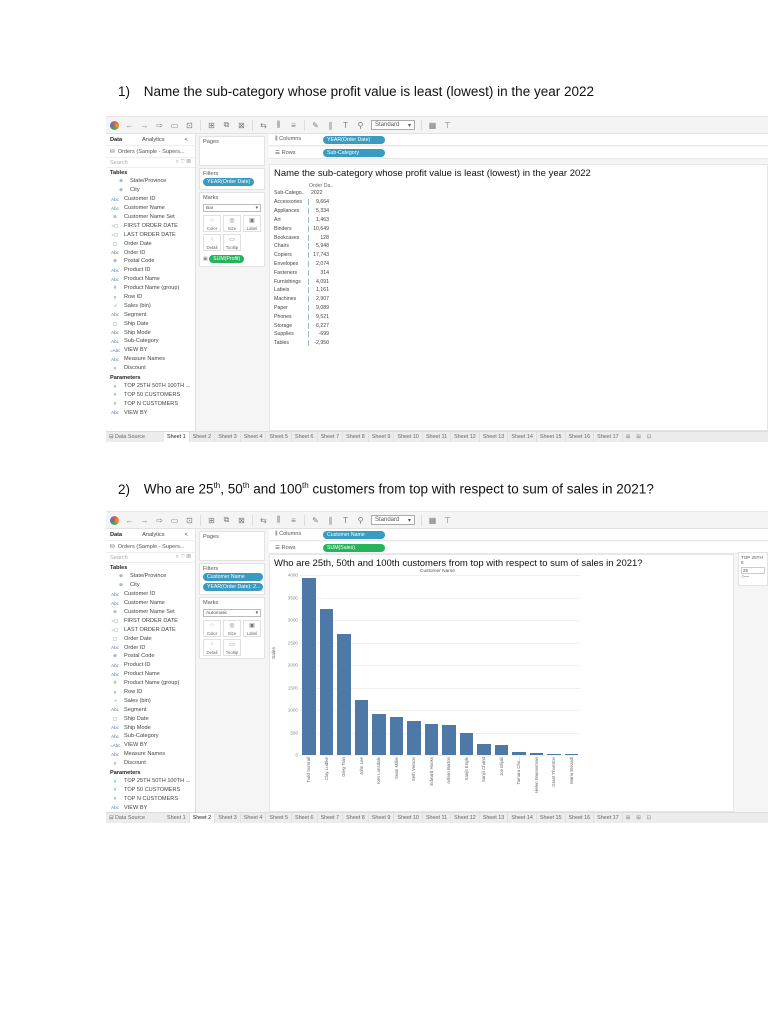 The width and height of the screenshot is (768, 1024). Describe the element at coordinates (228, 436) in the screenshot. I see `sheet-tab: Sheet 3` at that location.